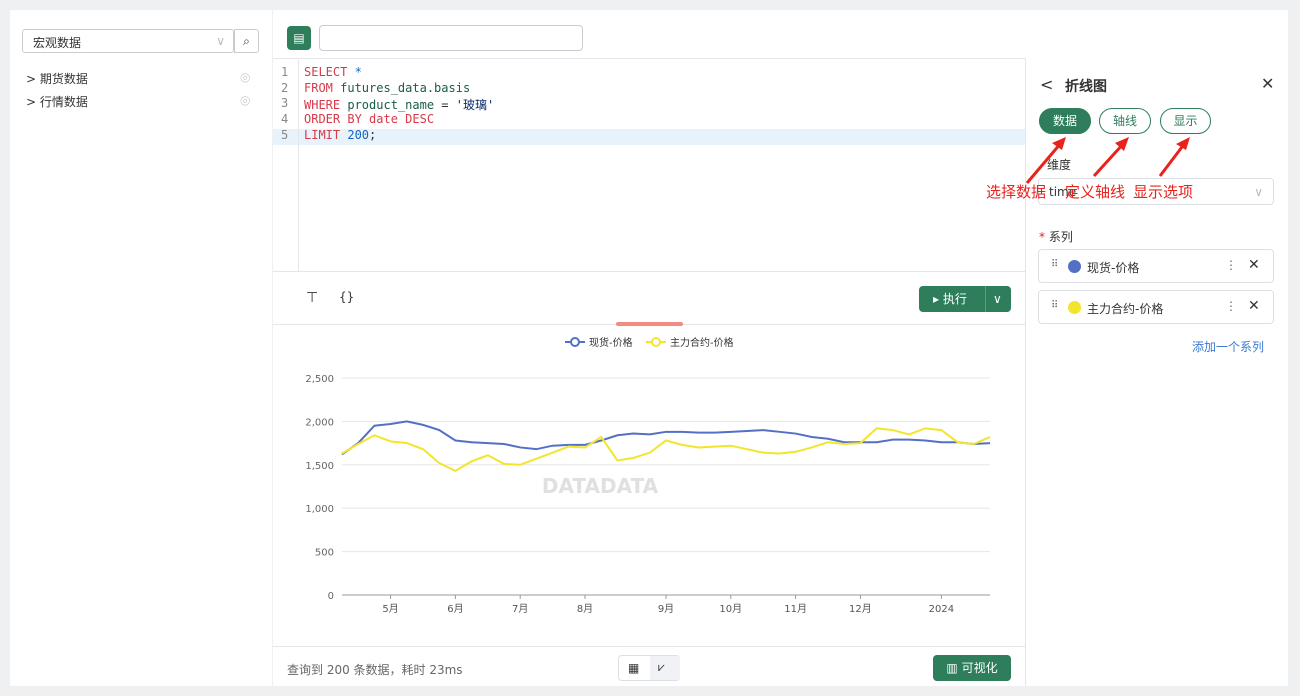 The width and height of the screenshot is (1300, 696). What do you see at coordinates (954, 299) in the screenshot?
I see `run-text: 执行` at bounding box center [954, 299].